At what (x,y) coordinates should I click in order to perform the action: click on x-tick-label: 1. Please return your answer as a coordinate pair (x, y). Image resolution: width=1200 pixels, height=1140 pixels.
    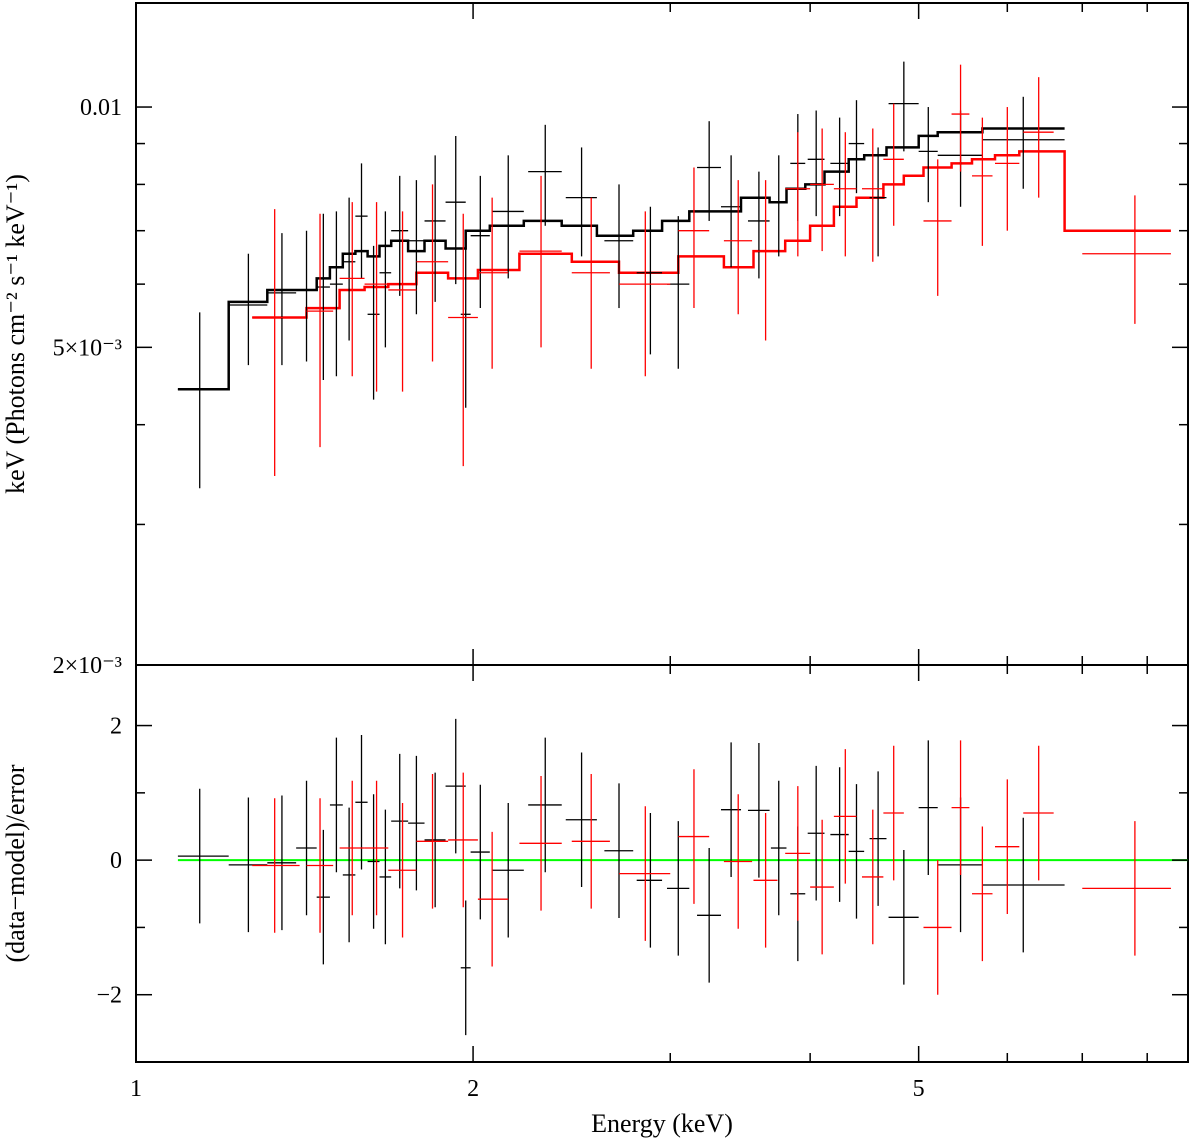
    Looking at the image, I should click on (136, 1089).